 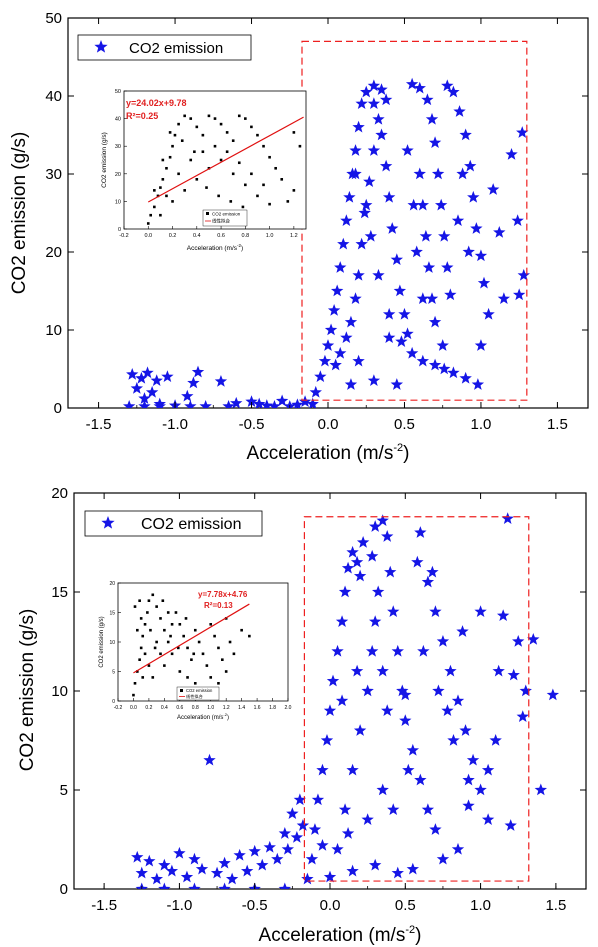 What do you see at coordinates (203, 716) in the screenshot?
I see `inset-x-title: Acceleration (m/s-2)` at bounding box center [203, 716].